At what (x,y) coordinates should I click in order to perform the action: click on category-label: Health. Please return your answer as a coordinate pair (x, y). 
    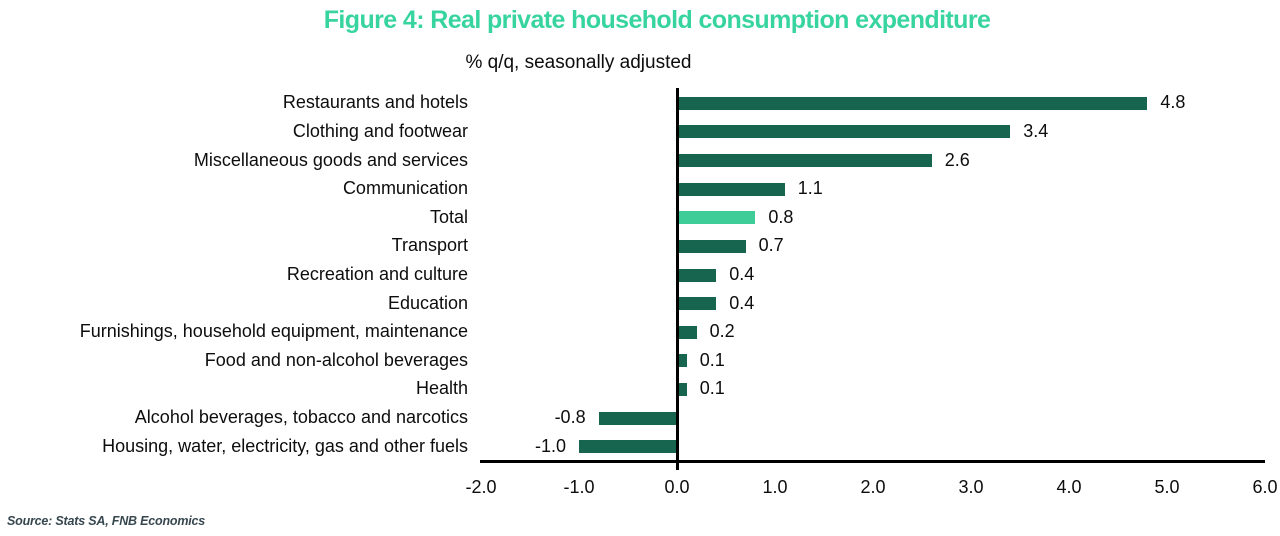
    Looking at the image, I should click on (441, 388).